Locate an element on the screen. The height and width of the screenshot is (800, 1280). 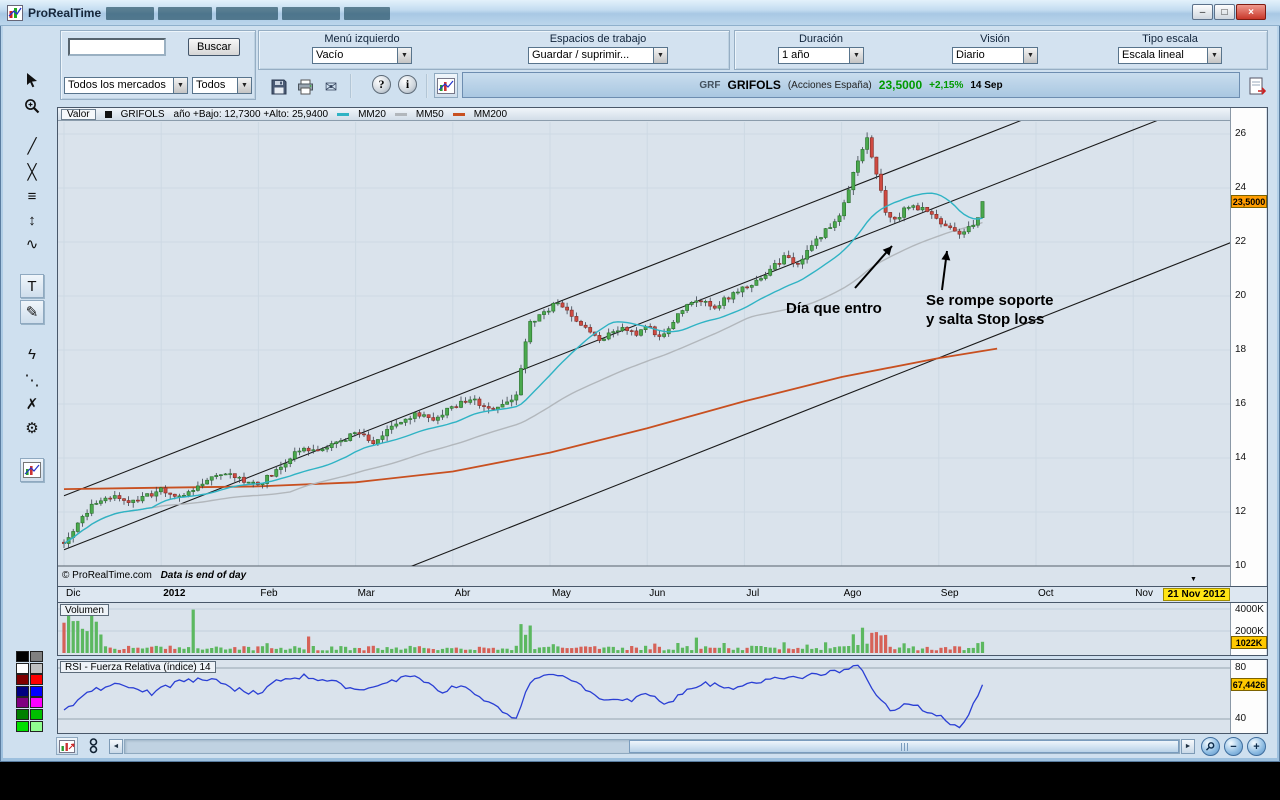
regression-tool: ∿ is located at coordinates (32, 244).